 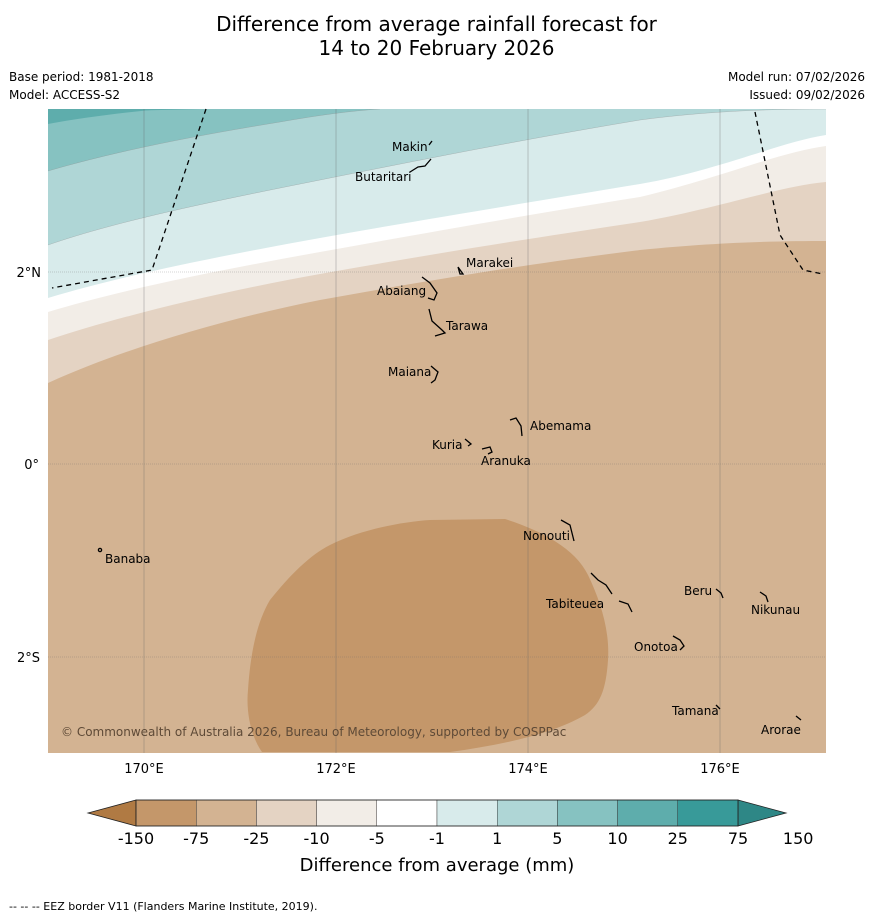 I want to click on label-nonouti: Nonouti, so click(x=546, y=536).